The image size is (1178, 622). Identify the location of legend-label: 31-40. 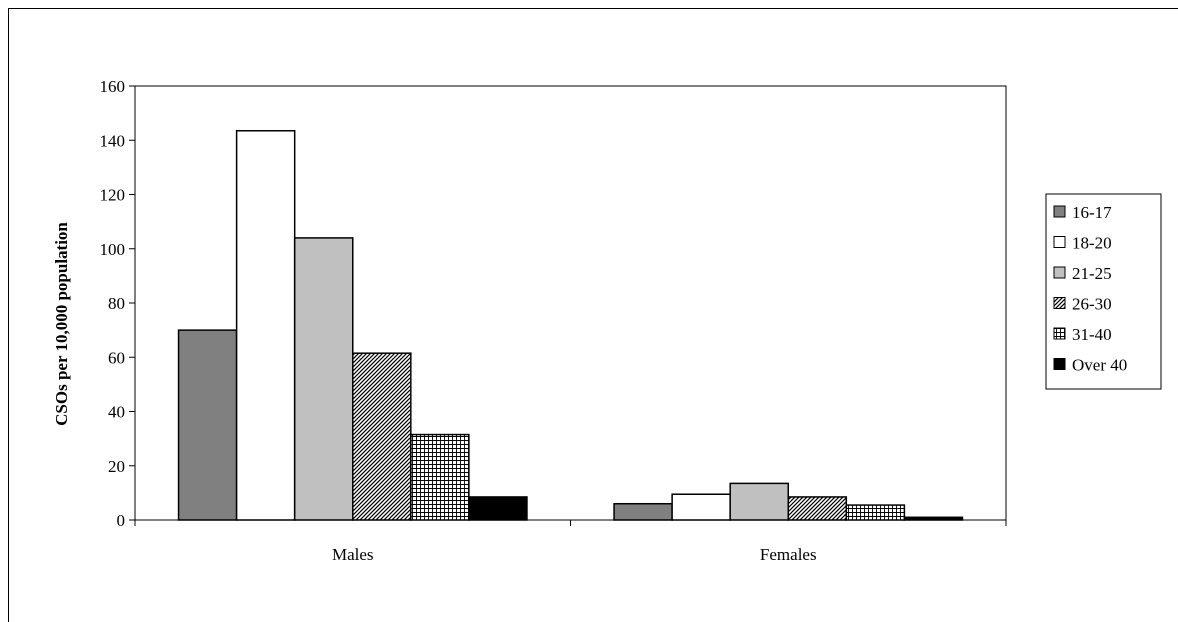
(1092, 334).